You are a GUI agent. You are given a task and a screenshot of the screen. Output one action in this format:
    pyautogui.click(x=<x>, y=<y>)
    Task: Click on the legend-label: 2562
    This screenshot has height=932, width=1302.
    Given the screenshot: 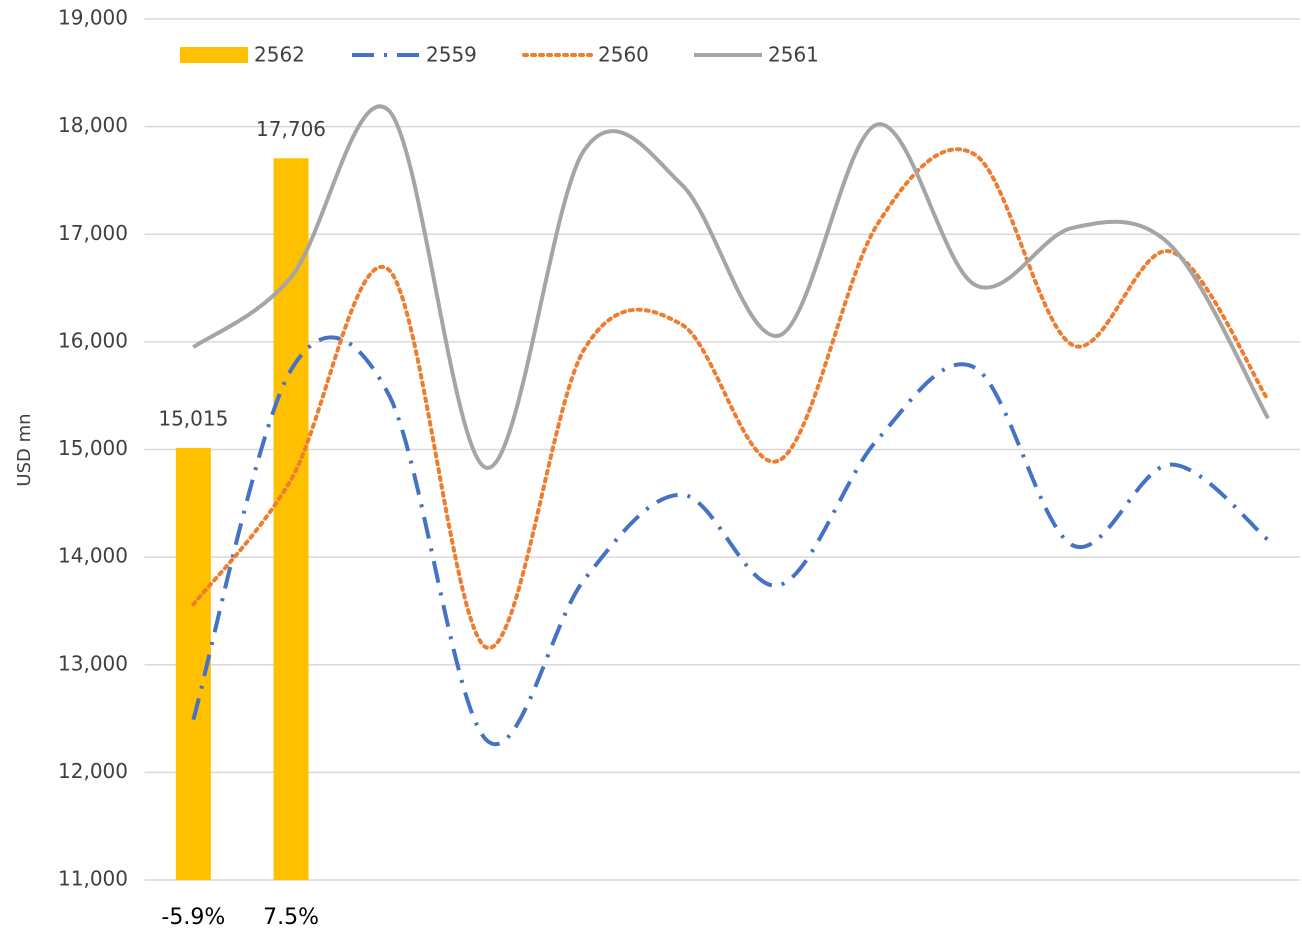 What is the action you would take?
    pyautogui.click(x=279, y=55)
    